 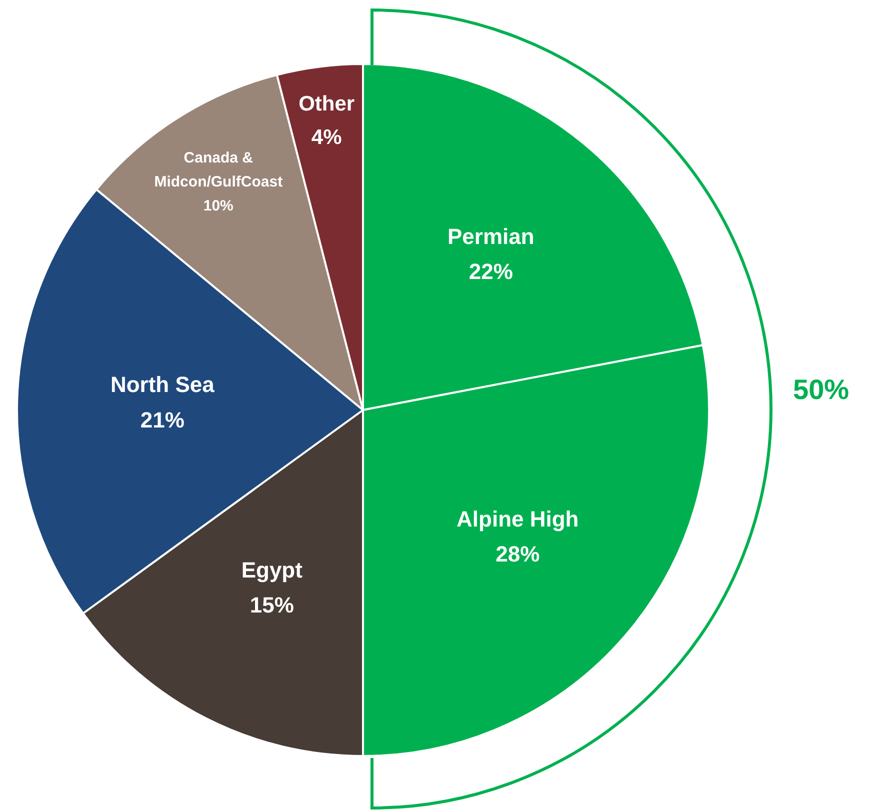 I want to click on data-label: 10%, so click(x=218, y=205).